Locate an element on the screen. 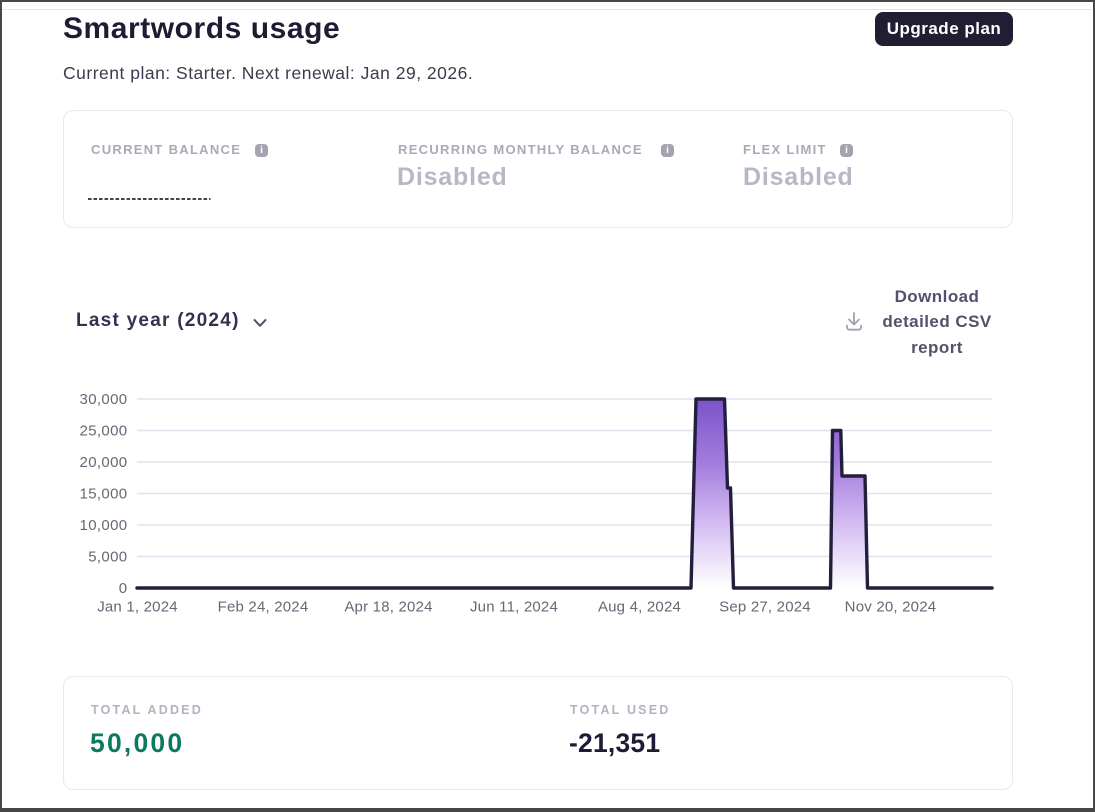  svg-text: 5,000 is located at coordinates (107, 557).